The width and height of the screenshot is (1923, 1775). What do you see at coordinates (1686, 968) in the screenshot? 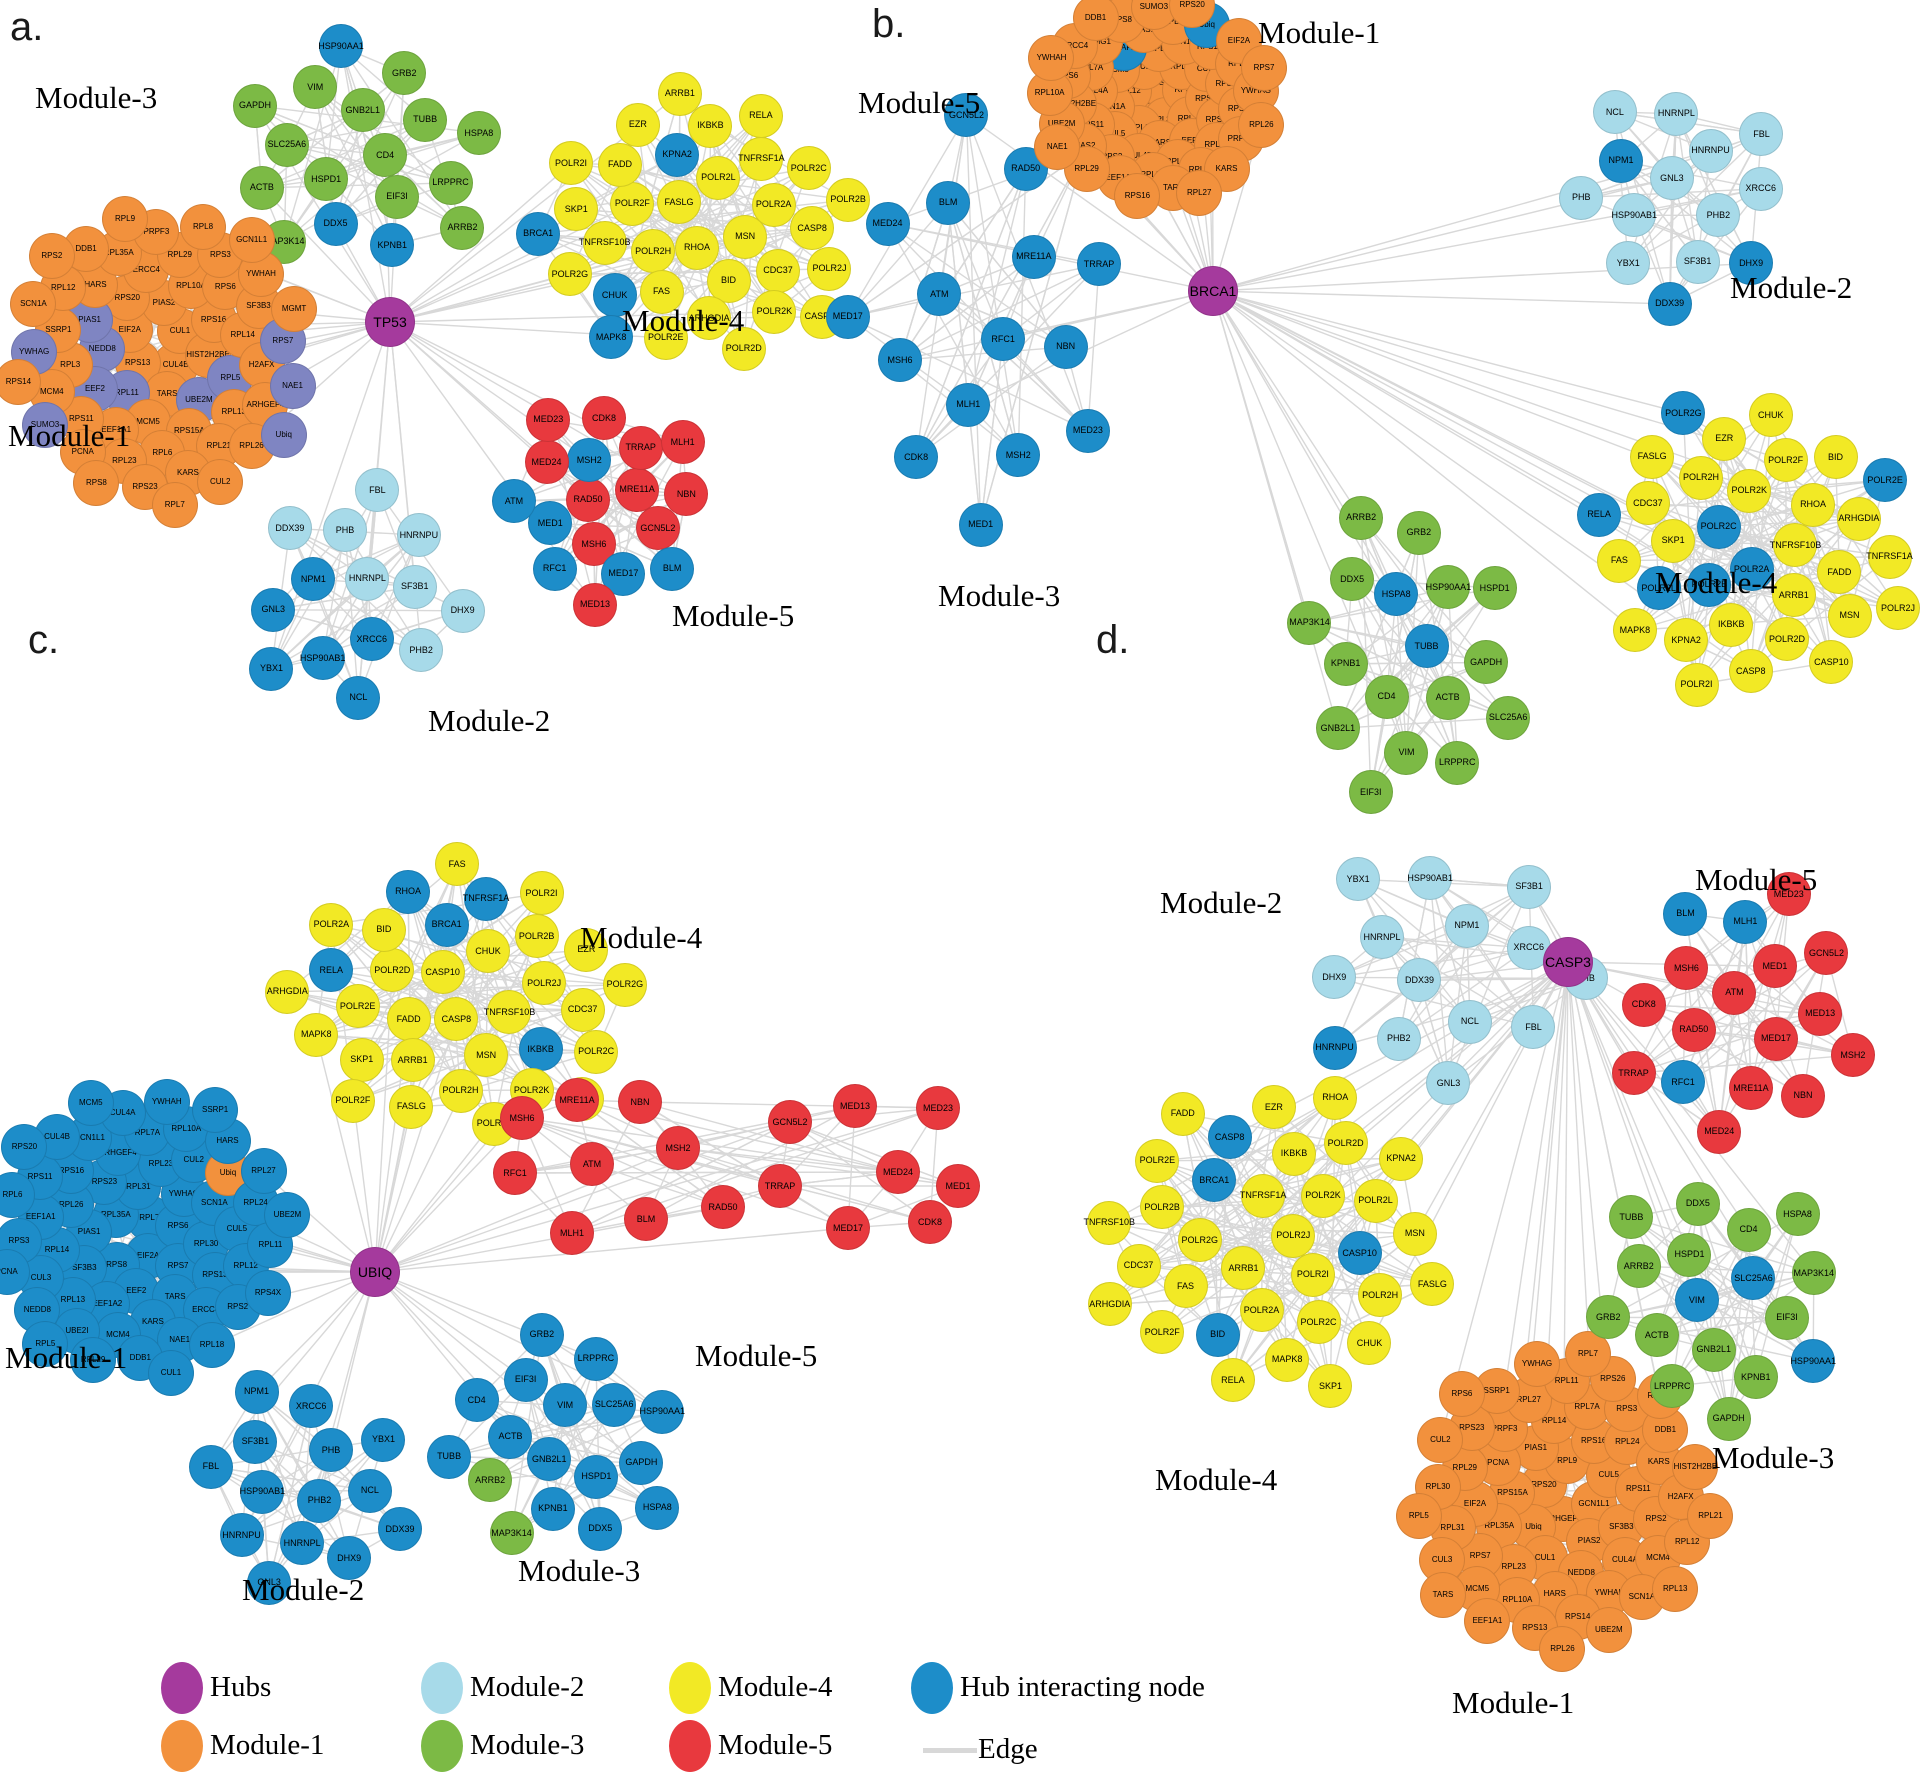
I see `node-msh6: MSH6` at bounding box center [1686, 968].